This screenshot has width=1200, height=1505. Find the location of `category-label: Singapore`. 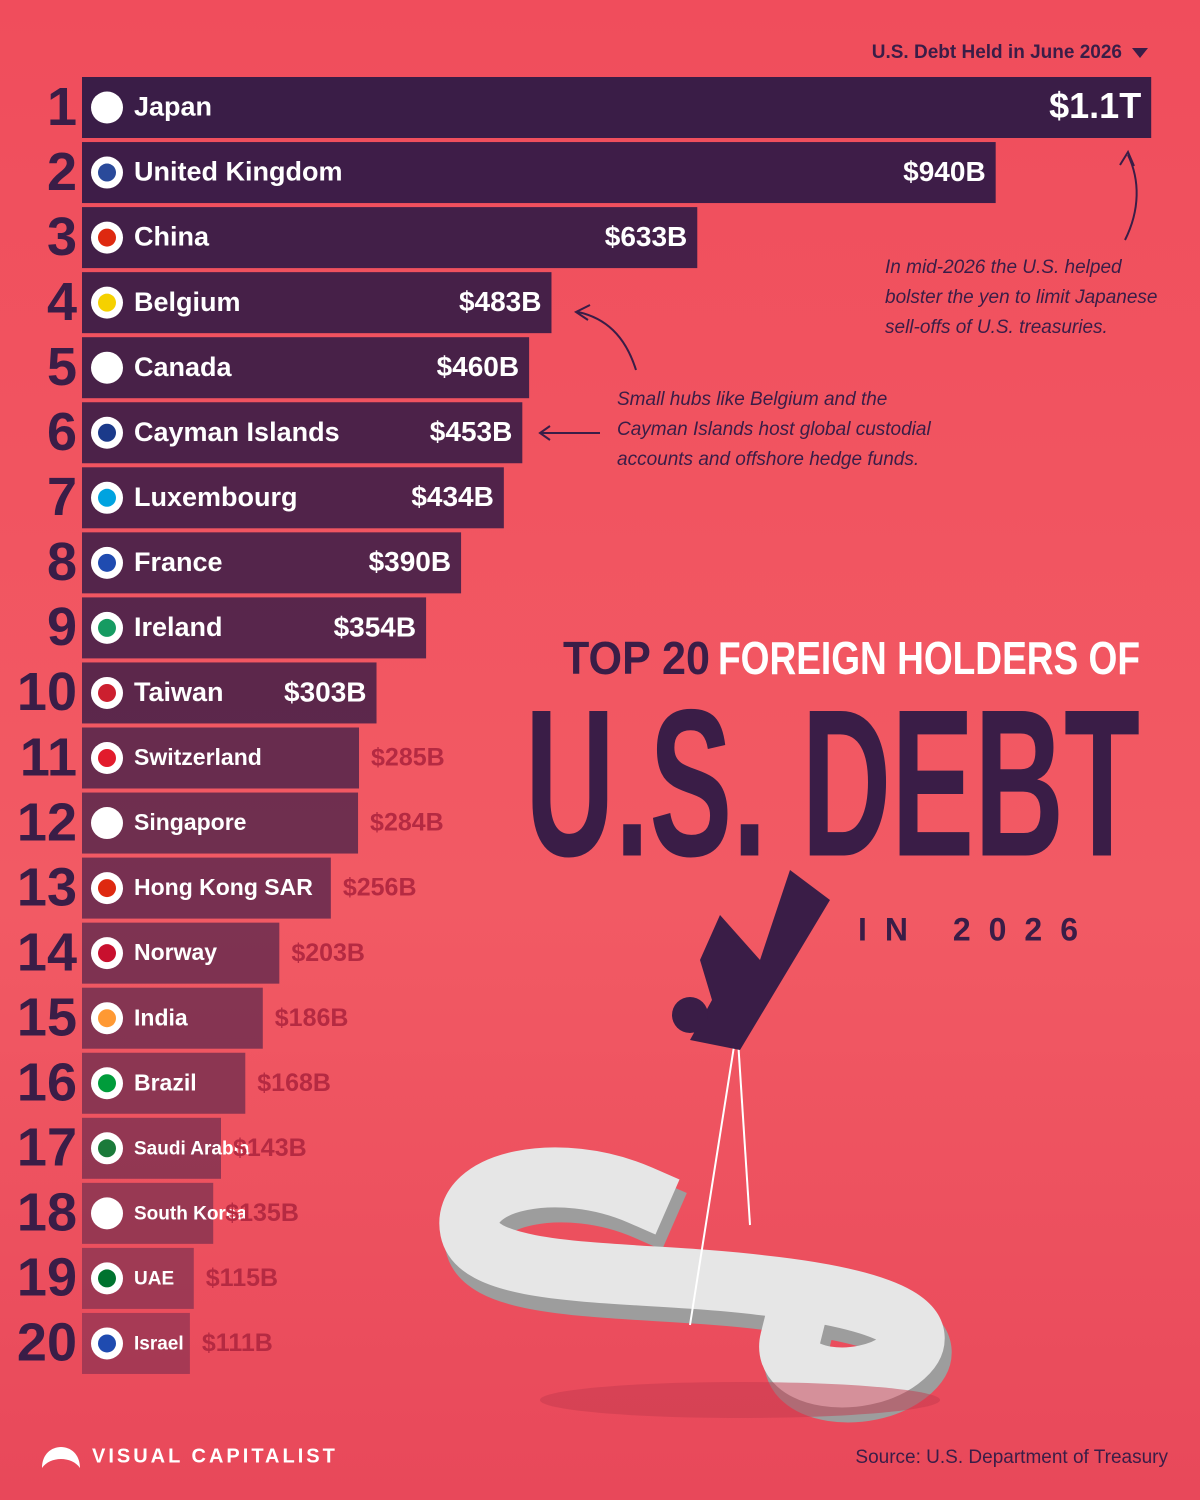

category-label: Singapore is located at coordinates (190, 822).